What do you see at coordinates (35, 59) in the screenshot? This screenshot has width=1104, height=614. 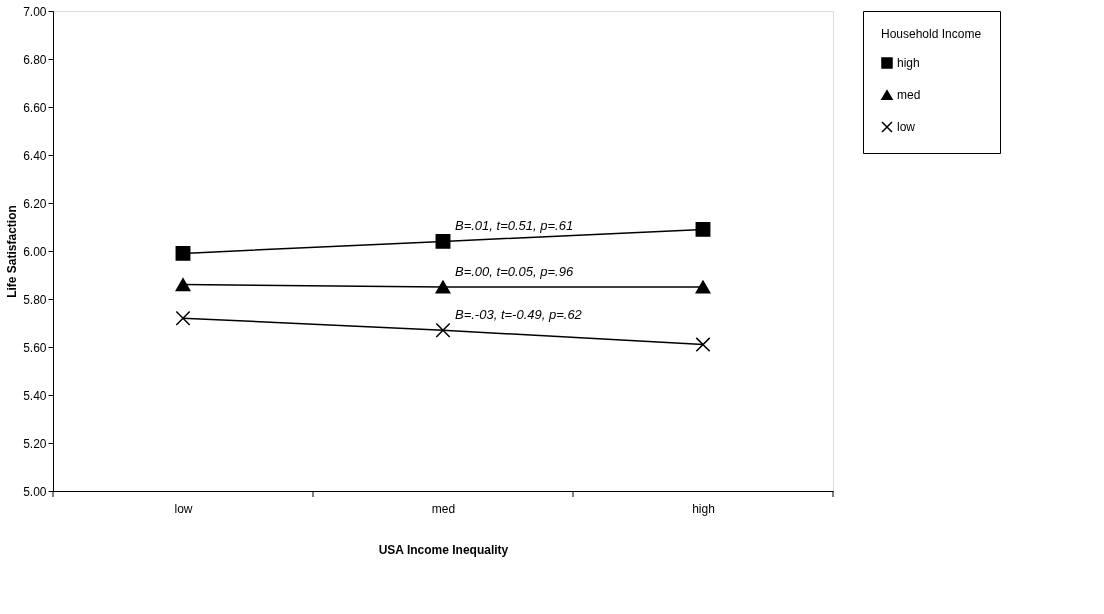 I see `y-tick-label: 6.80` at bounding box center [35, 59].